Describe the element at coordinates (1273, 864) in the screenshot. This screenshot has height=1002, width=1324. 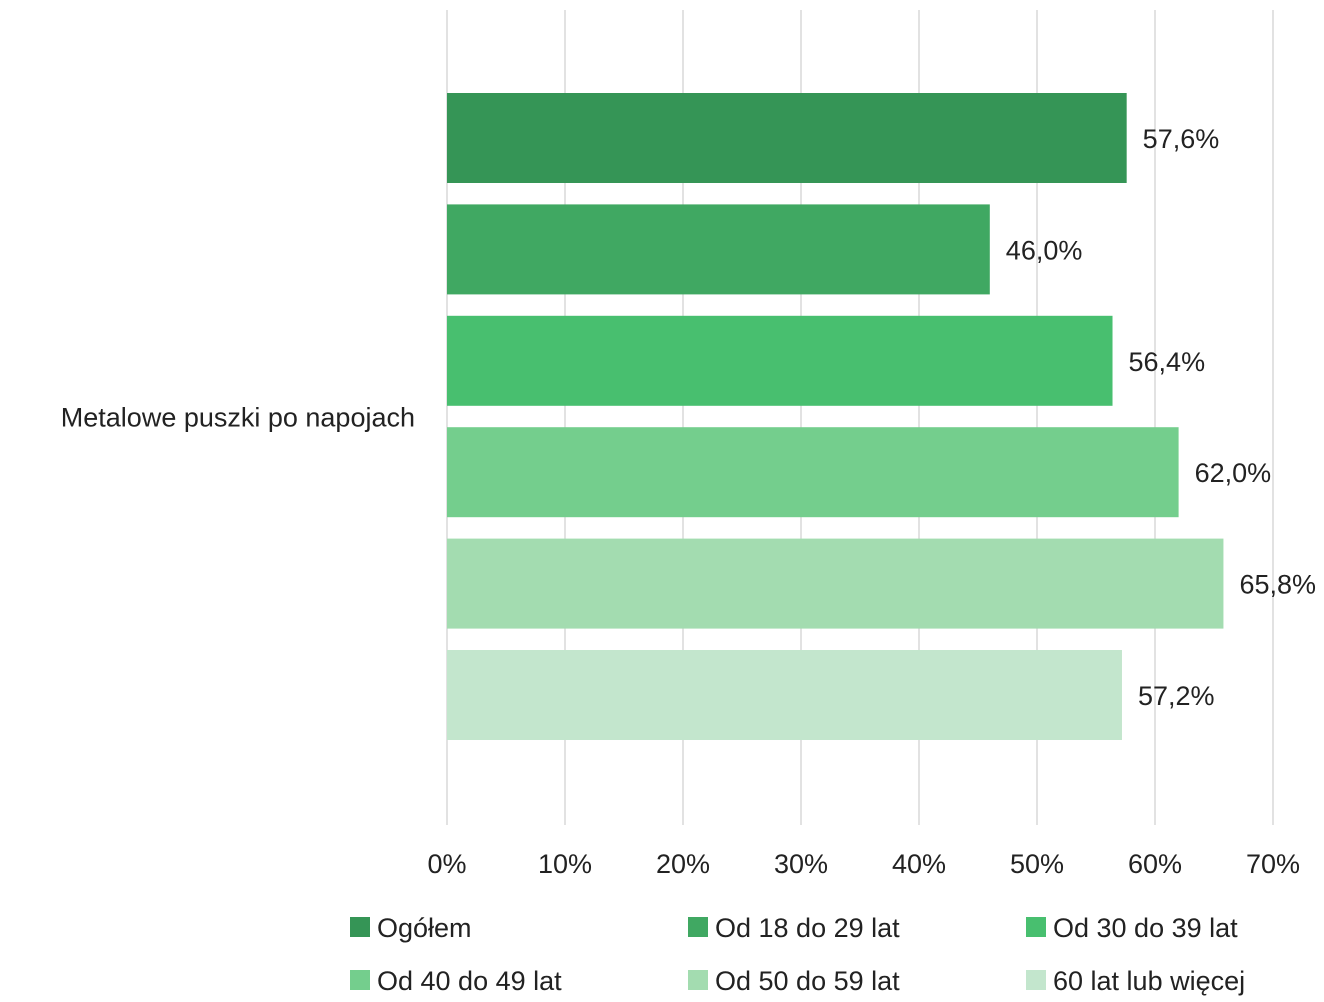
I see `x-tick-label-7: 70%` at that location.